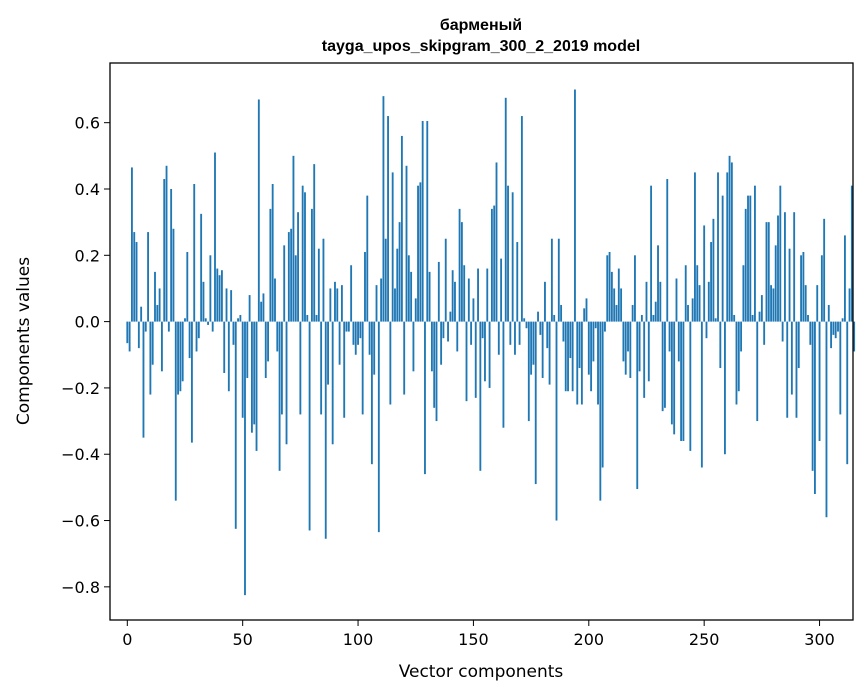 This screenshot has height=696, width=867. What do you see at coordinates (87, 123) in the screenshot?
I see `y-tick-label: 0.6` at bounding box center [87, 123].